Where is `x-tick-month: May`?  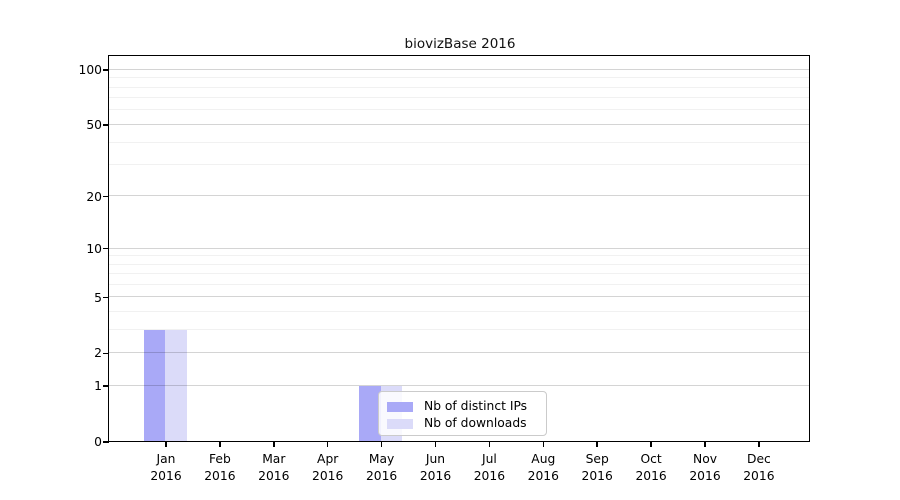
x-tick-month: May is located at coordinates (381, 459).